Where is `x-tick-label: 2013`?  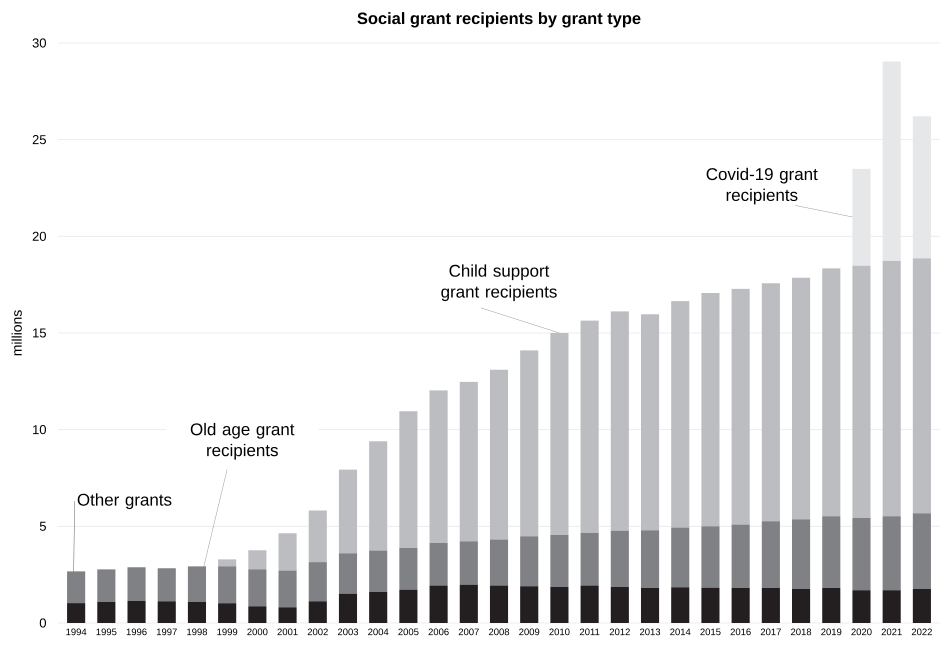
x-tick-label: 2013 is located at coordinates (650, 632).